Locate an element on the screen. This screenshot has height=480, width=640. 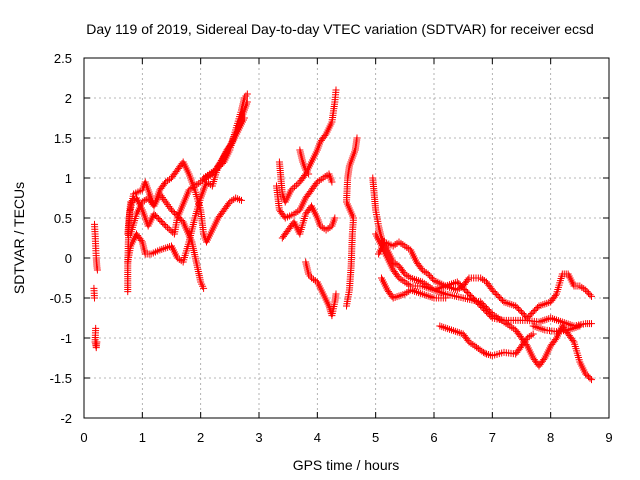
series-arc-d is located at coordinates (187, 182).